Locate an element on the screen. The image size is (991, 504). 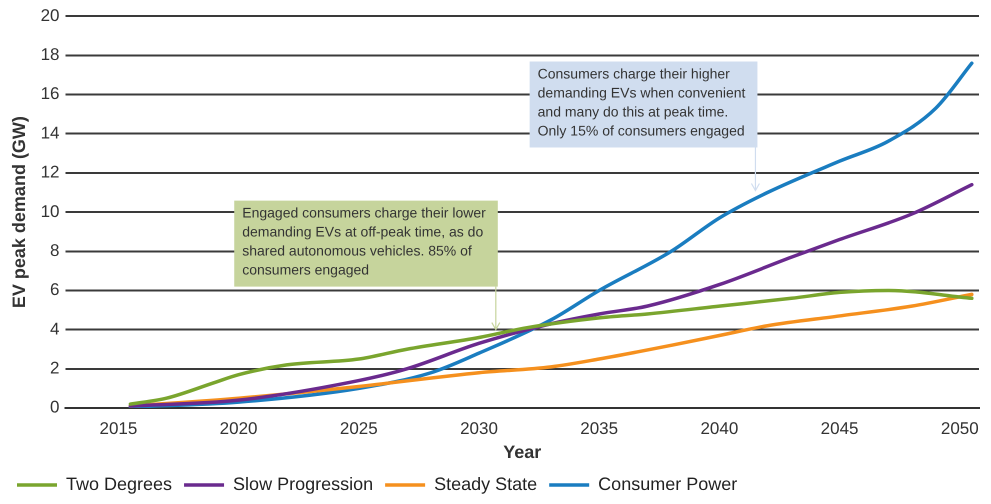
legend-label: Consumer Power is located at coordinates (668, 484).